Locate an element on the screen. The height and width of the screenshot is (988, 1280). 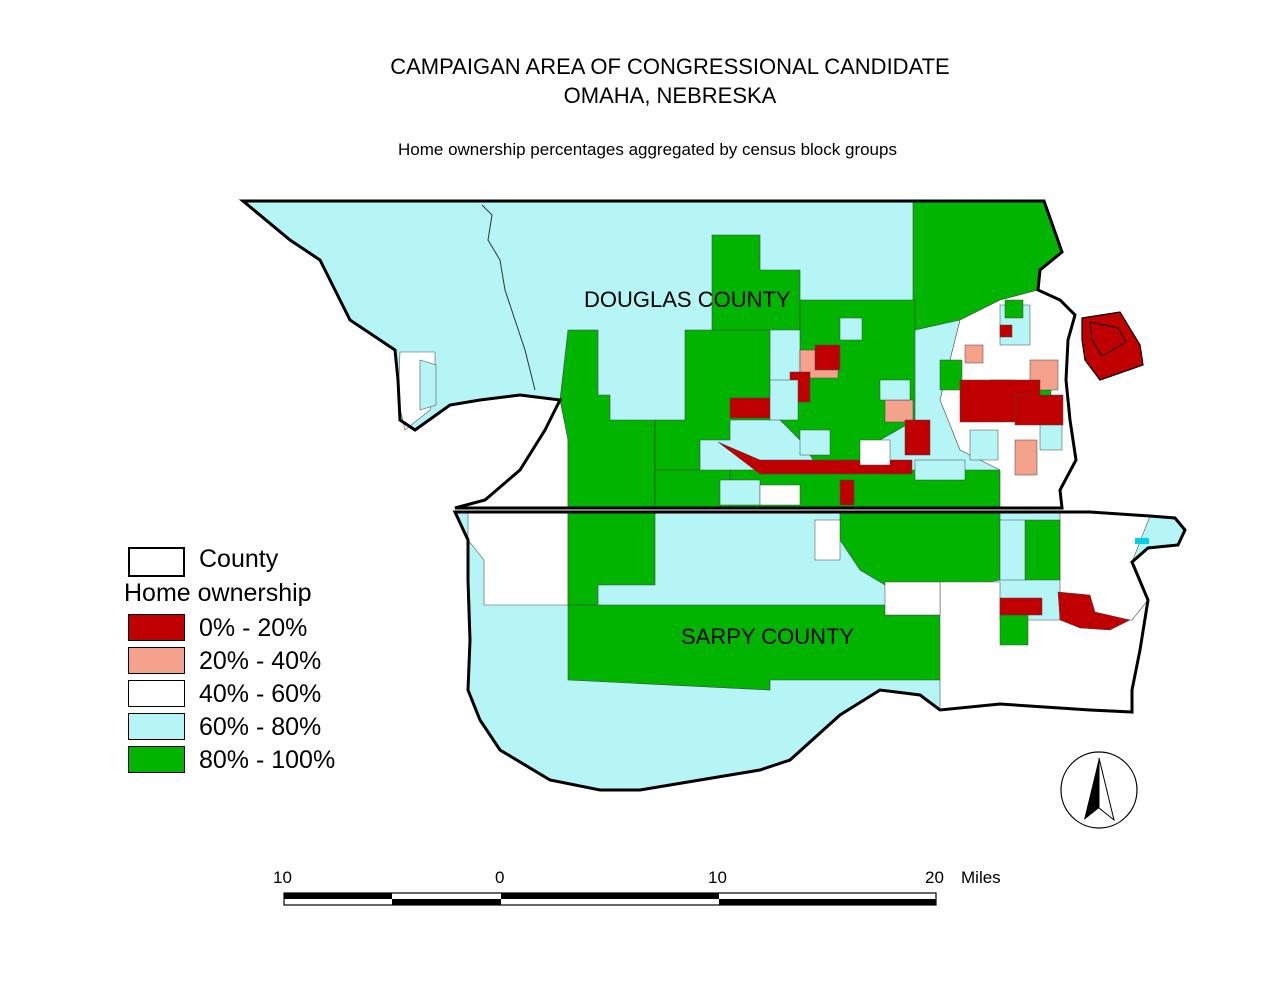
legend-county-label: County is located at coordinates (239, 559).